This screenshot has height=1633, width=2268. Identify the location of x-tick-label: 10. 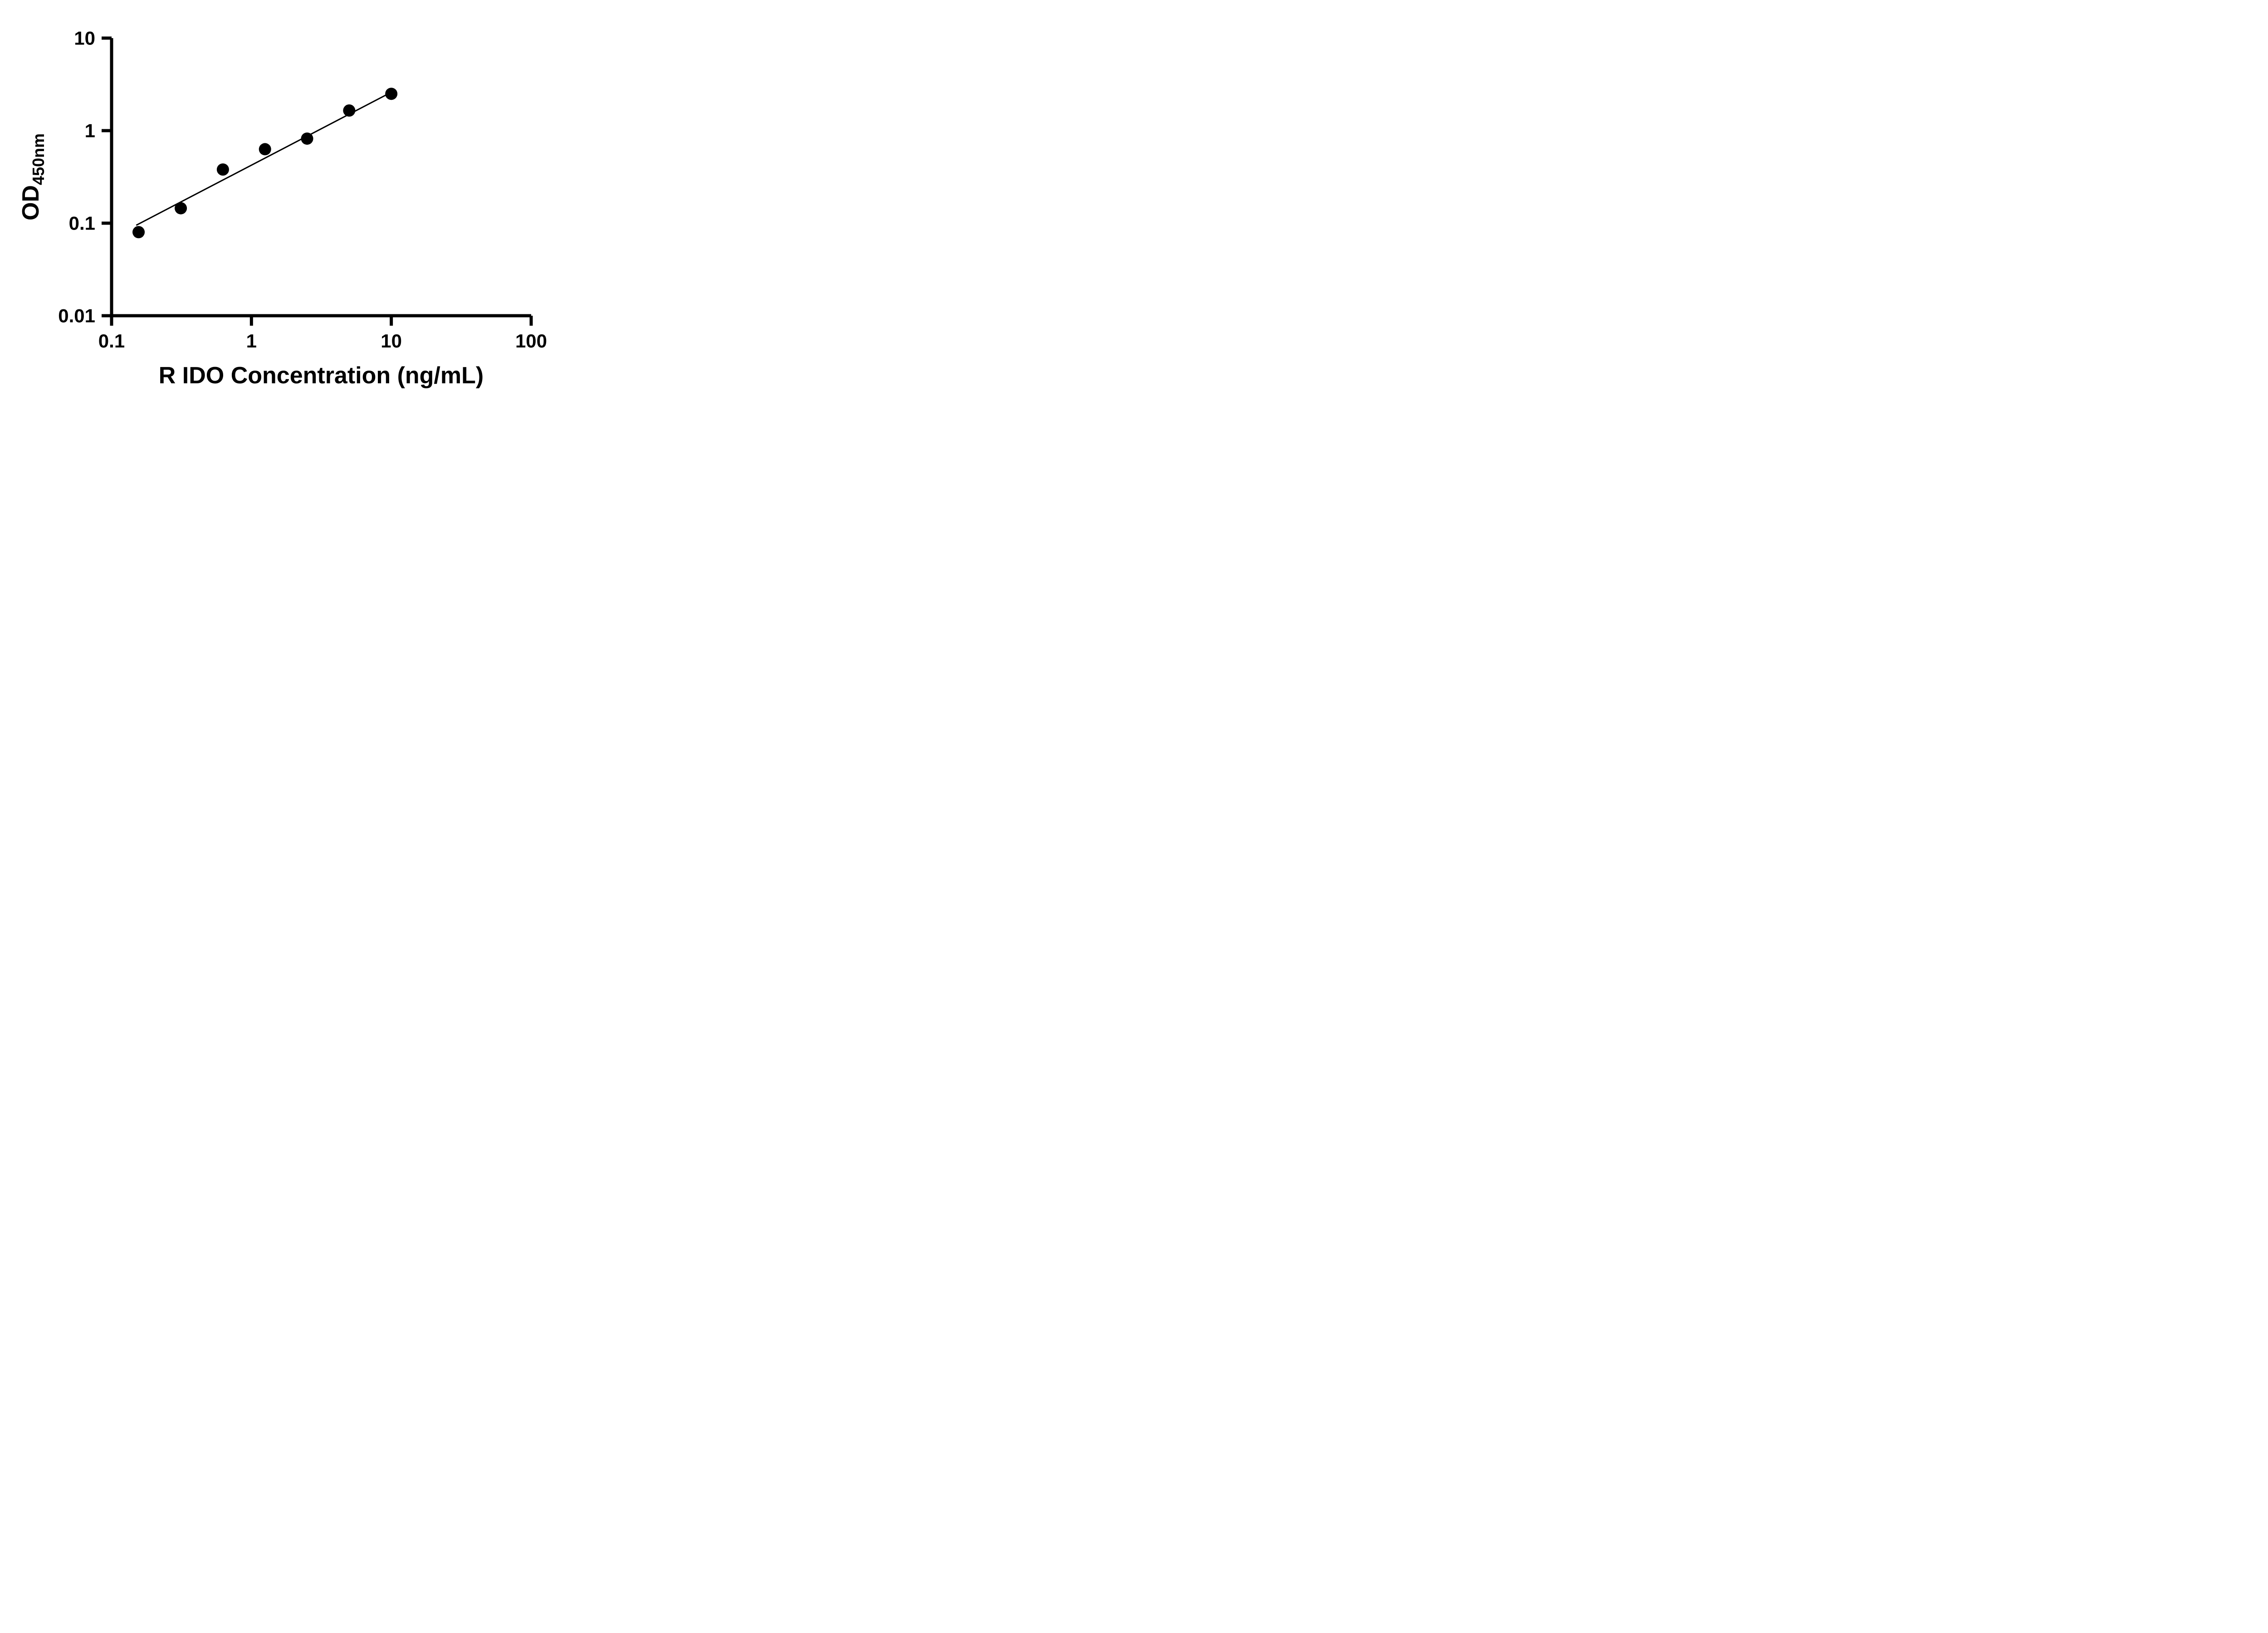
(392, 341).